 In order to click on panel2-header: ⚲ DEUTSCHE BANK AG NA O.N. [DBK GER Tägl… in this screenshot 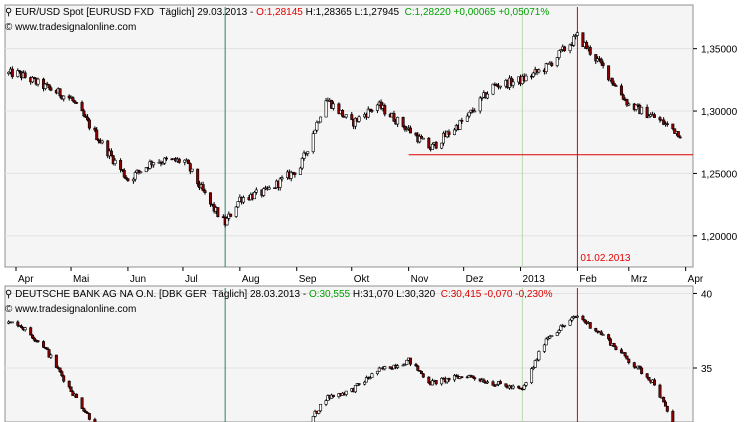, I will do `click(279, 295)`.